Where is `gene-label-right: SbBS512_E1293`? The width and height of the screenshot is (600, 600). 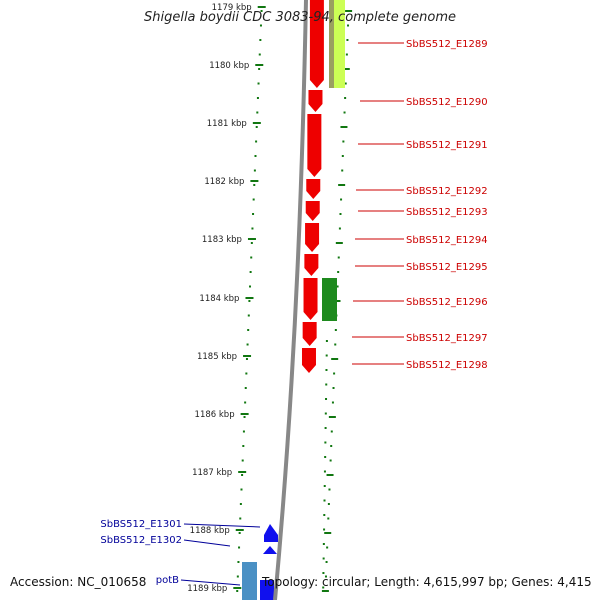
gene-label-right: SbBS512_E1293 is located at coordinates (447, 212).